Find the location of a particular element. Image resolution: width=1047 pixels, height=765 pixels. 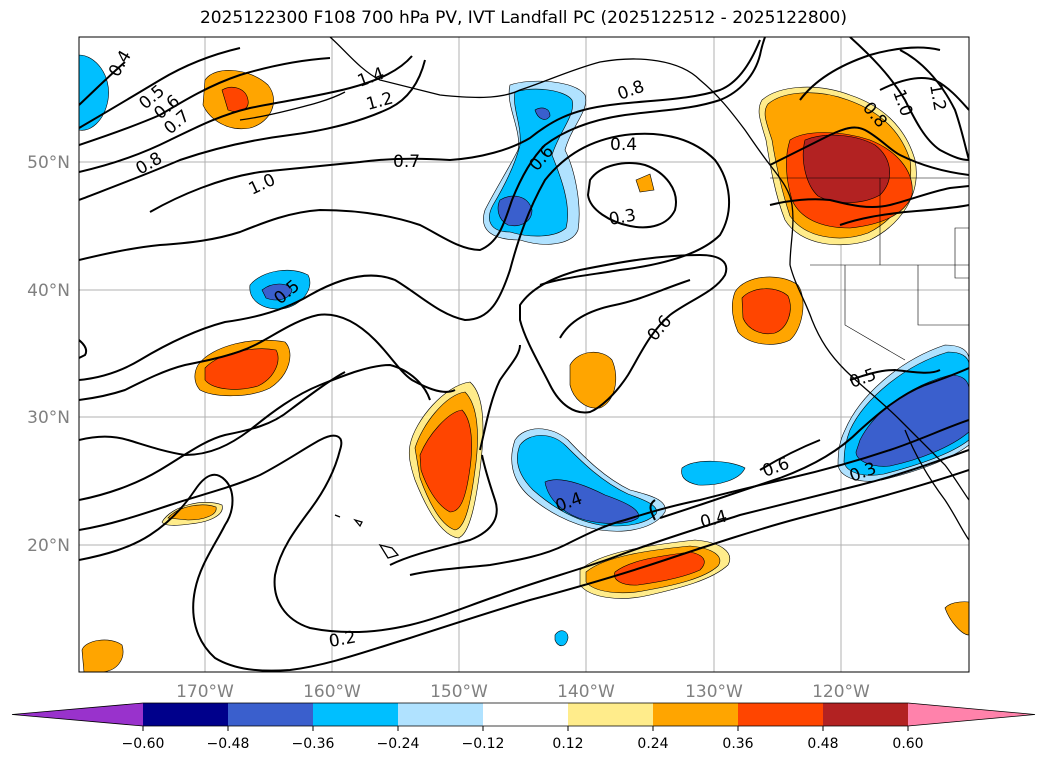

colorbar-tick-label: 0.12 is located at coordinates (567, 744).